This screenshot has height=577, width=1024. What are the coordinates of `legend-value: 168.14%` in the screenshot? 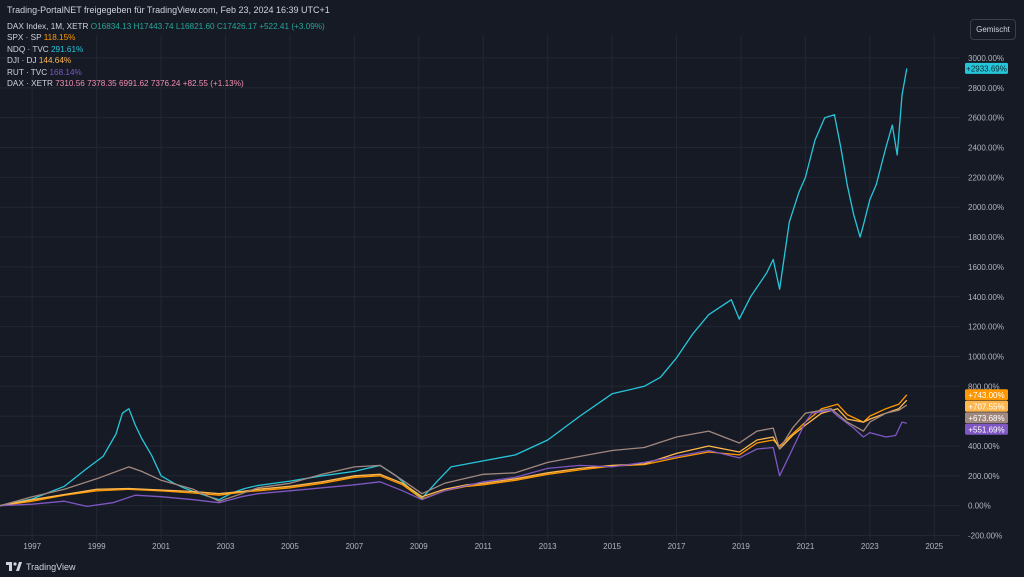 It's located at (65, 72).